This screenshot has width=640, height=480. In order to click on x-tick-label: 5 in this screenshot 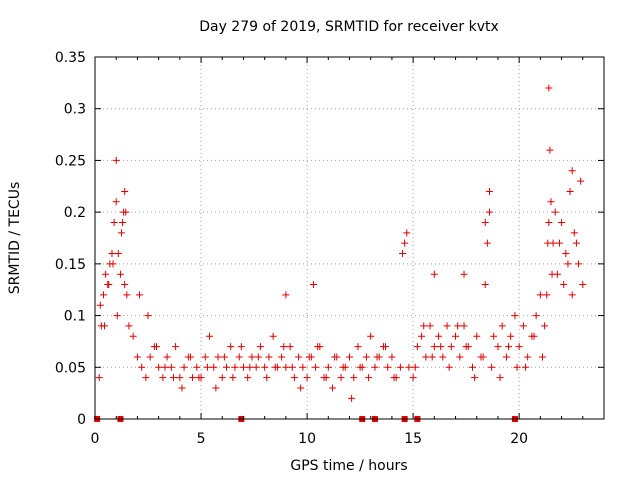, I will do `click(201, 439)`.